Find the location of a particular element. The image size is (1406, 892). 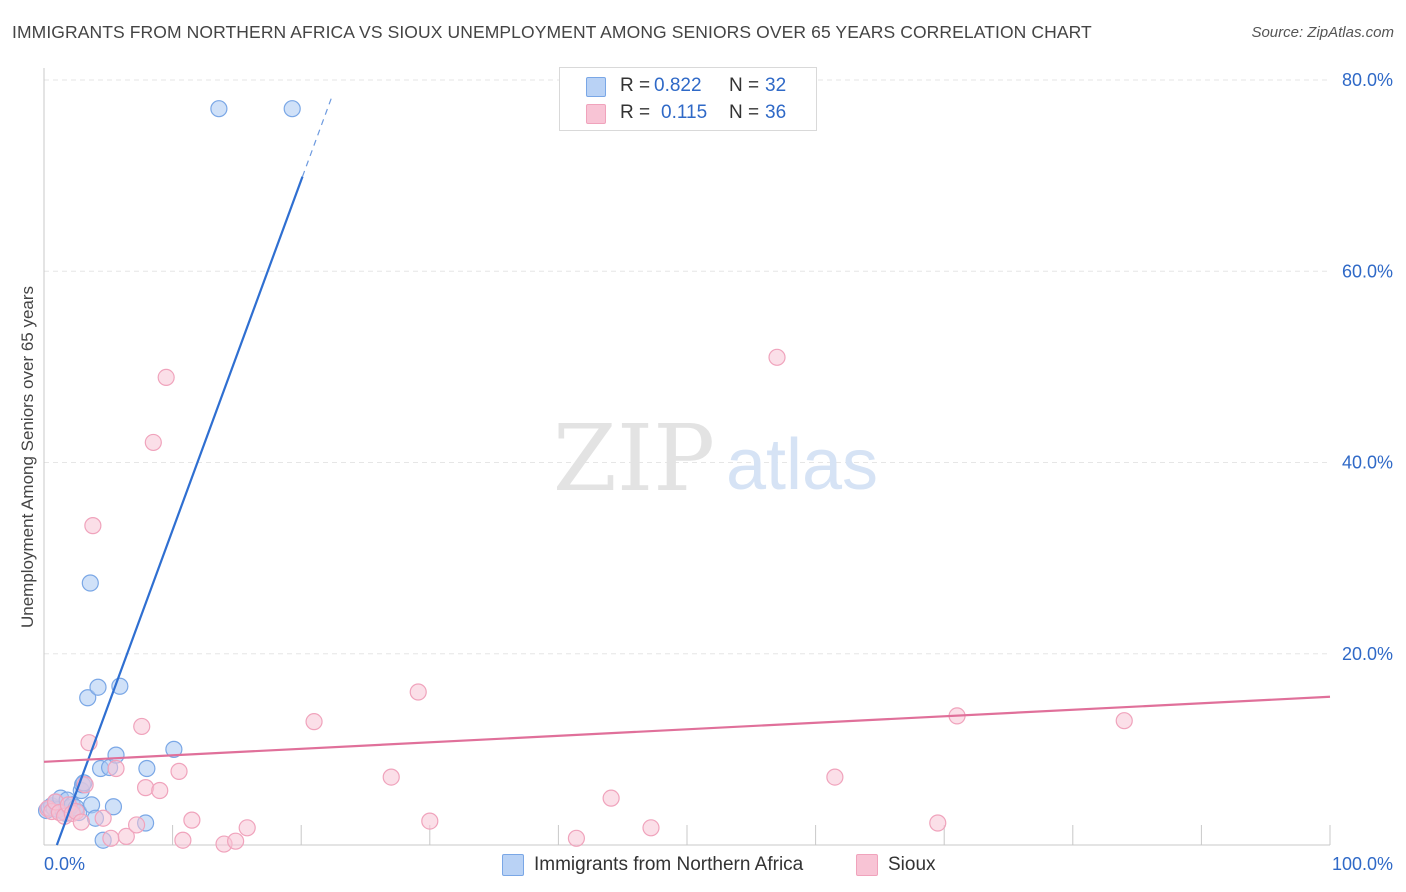

legend-label-immigrants: Immigrants from Northern Africa is located at coordinates (669, 864).